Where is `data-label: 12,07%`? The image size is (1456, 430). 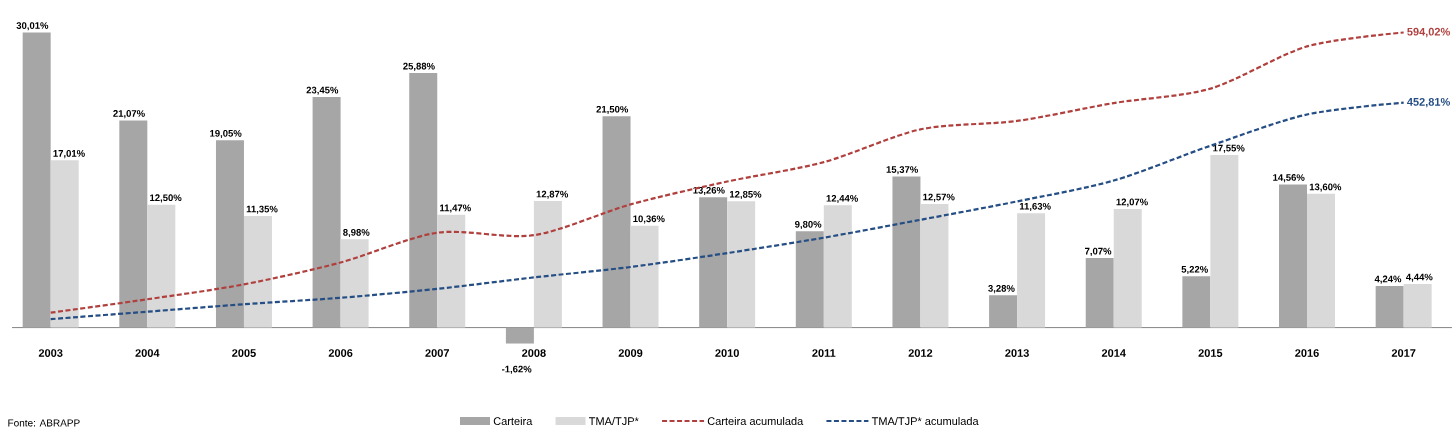
data-label: 12,07% is located at coordinates (1132, 202).